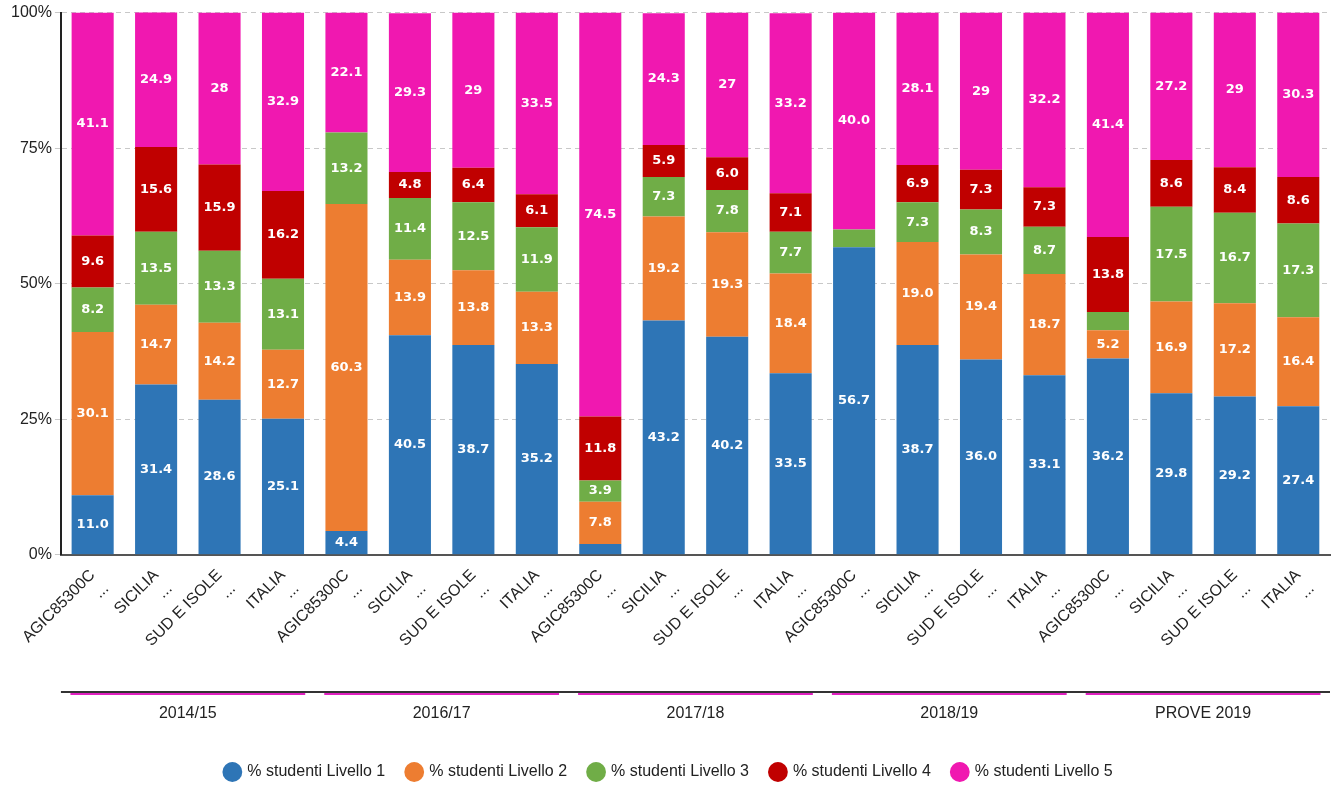 The image size is (1338, 794). I want to click on data-label: 40.5, so click(409, 444).